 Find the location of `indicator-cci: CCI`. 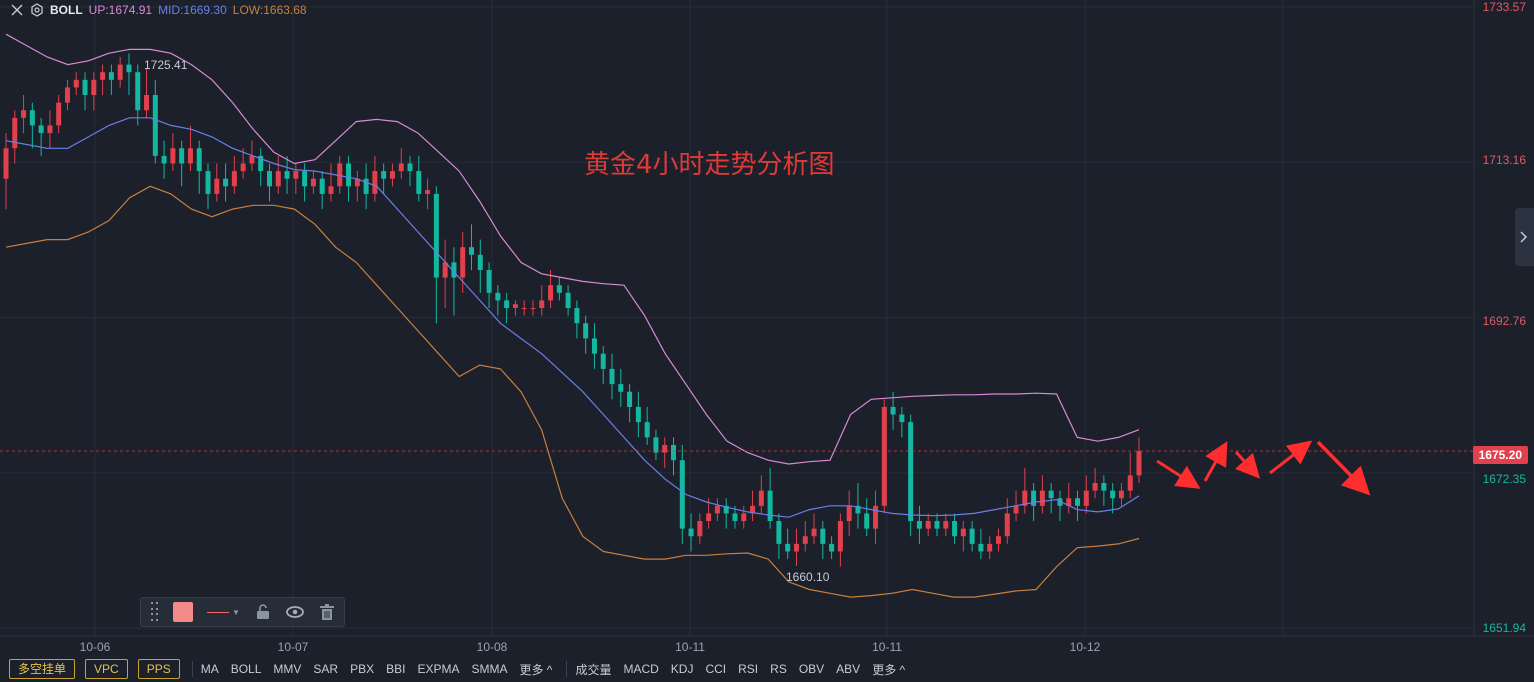

indicator-cci: CCI is located at coordinates (716, 669).